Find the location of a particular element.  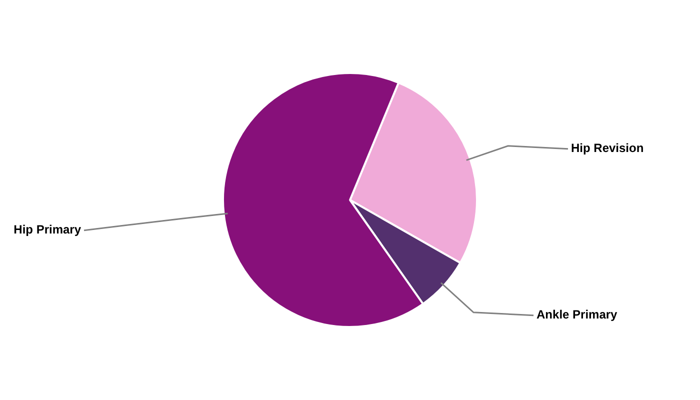

slice-label: Ankle Primary is located at coordinates (577, 315).